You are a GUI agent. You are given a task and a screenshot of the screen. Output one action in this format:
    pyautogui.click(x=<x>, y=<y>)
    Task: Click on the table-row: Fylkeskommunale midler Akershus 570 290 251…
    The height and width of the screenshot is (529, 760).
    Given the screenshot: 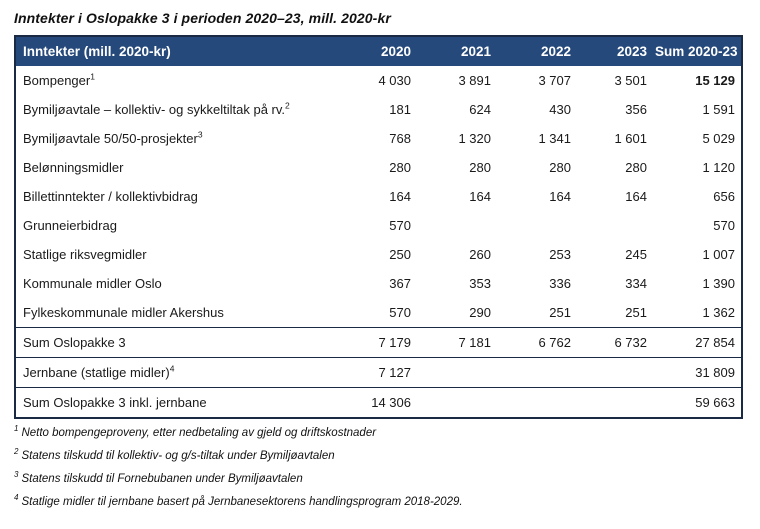 What is the action you would take?
    pyautogui.click(x=378, y=313)
    